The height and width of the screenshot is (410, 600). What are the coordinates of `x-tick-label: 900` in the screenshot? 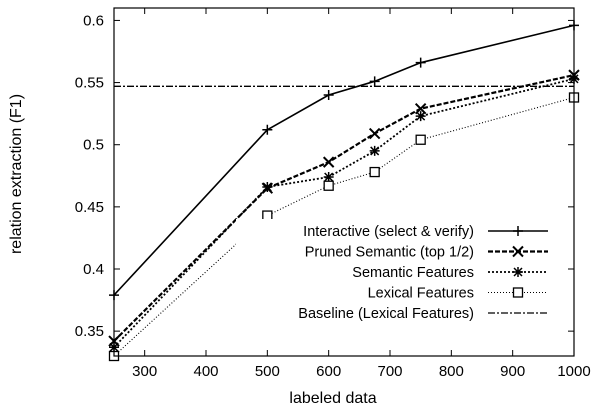 It's located at (512, 371).